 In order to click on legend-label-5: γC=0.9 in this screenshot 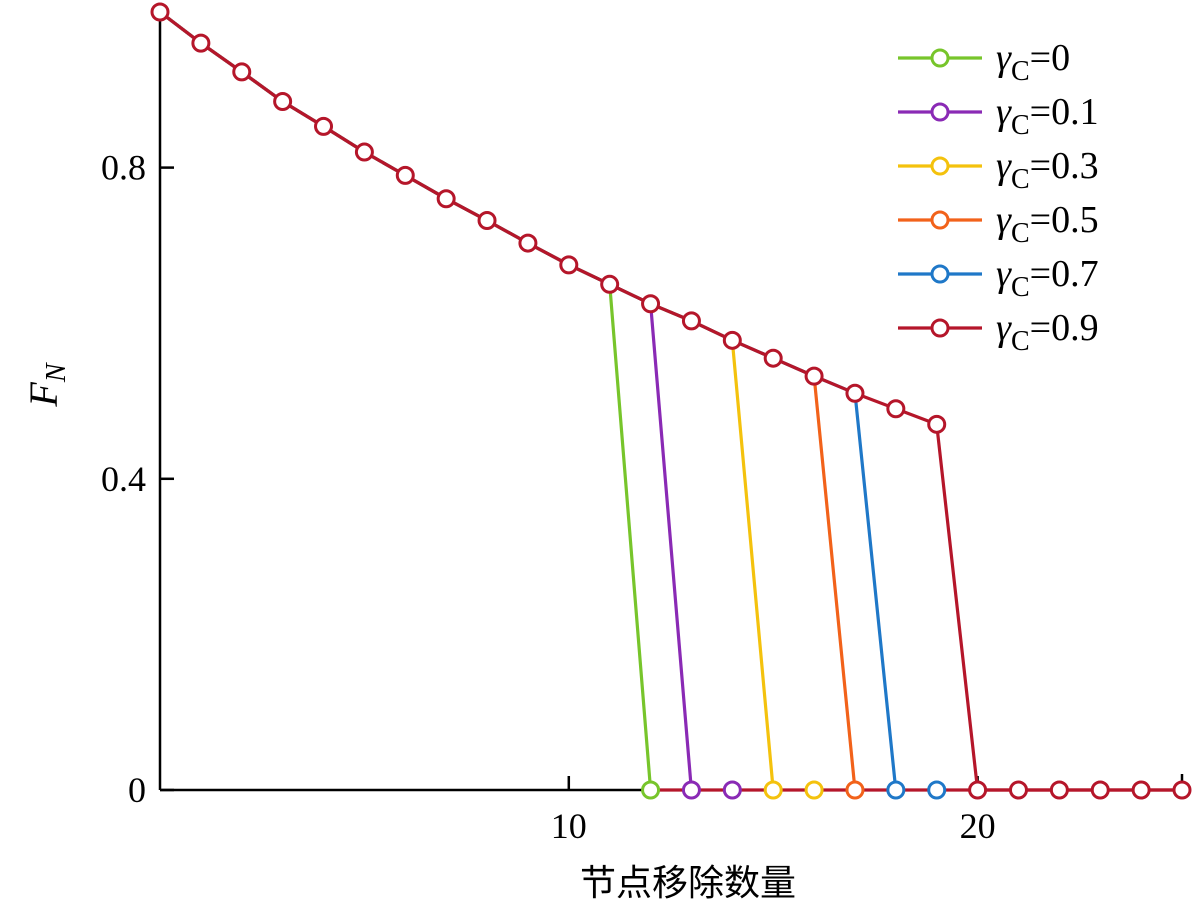, I will do `click(1047, 332)`.